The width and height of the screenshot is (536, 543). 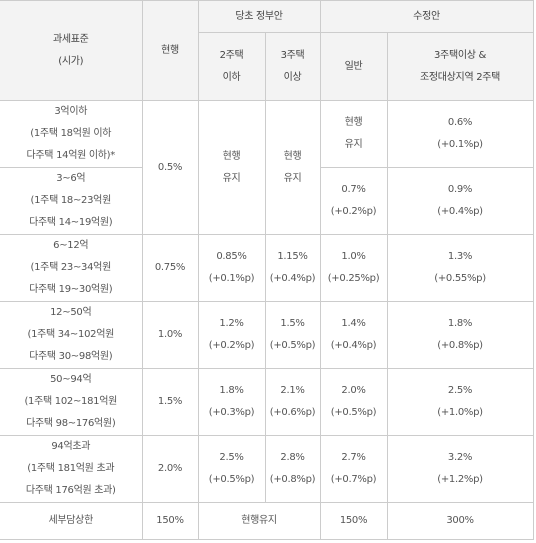 What do you see at coordinates (292, 278) in the screenshot?
I see `govt-3above-change: (+0.4%p)` at bounding box center [292, 278].